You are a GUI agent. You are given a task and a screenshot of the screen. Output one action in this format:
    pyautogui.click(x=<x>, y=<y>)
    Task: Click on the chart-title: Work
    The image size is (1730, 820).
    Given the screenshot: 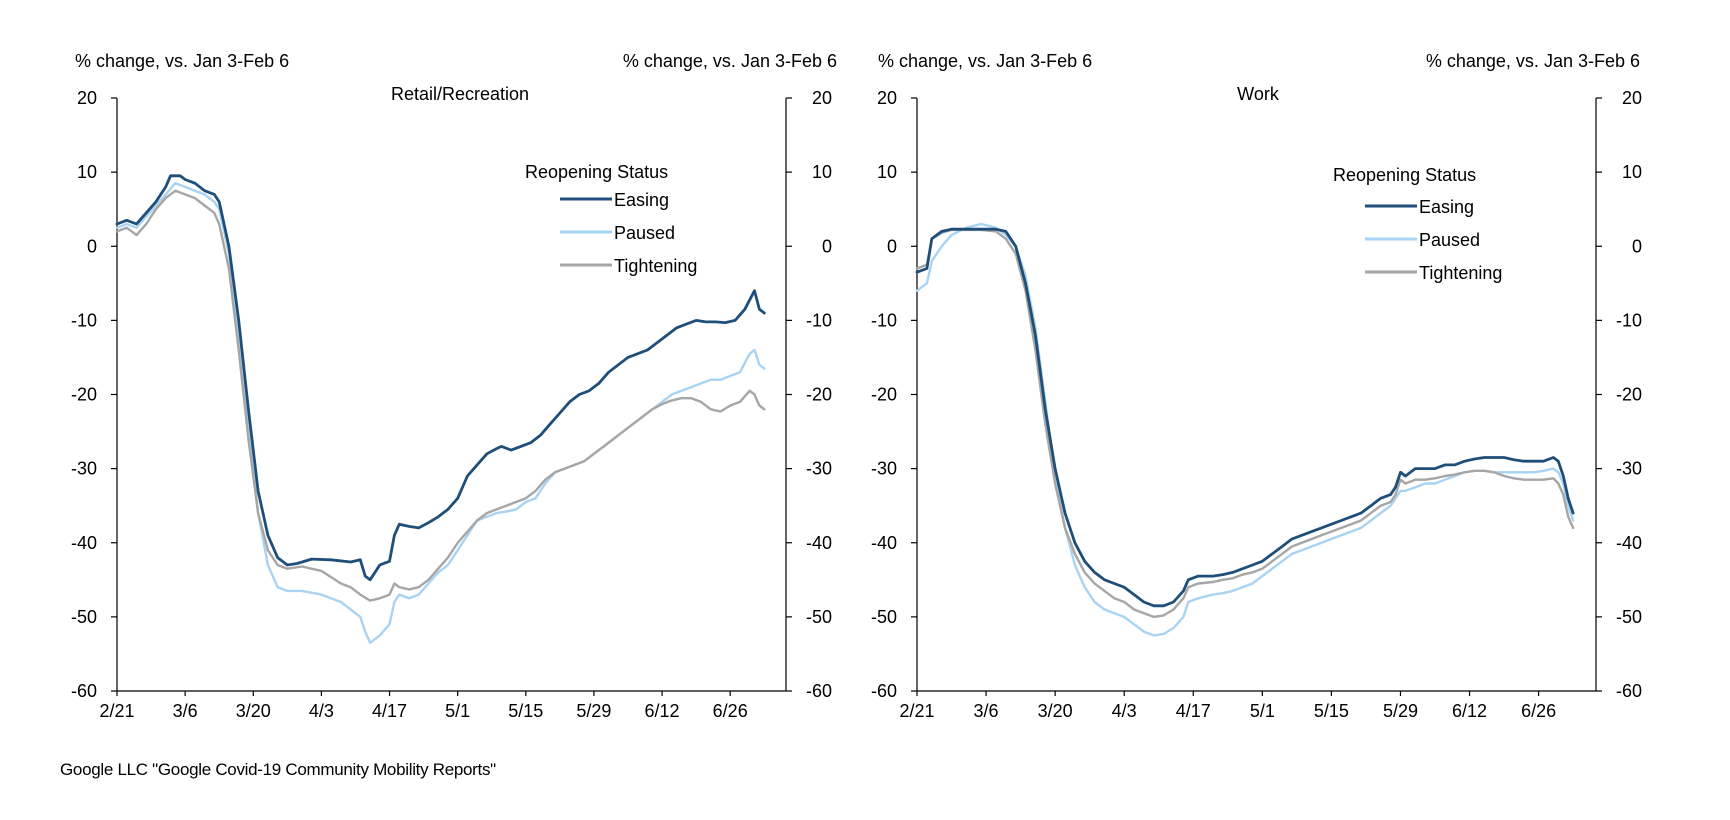 What is the action you would take?
    pyautogui.click(x=1258, y=94)
    